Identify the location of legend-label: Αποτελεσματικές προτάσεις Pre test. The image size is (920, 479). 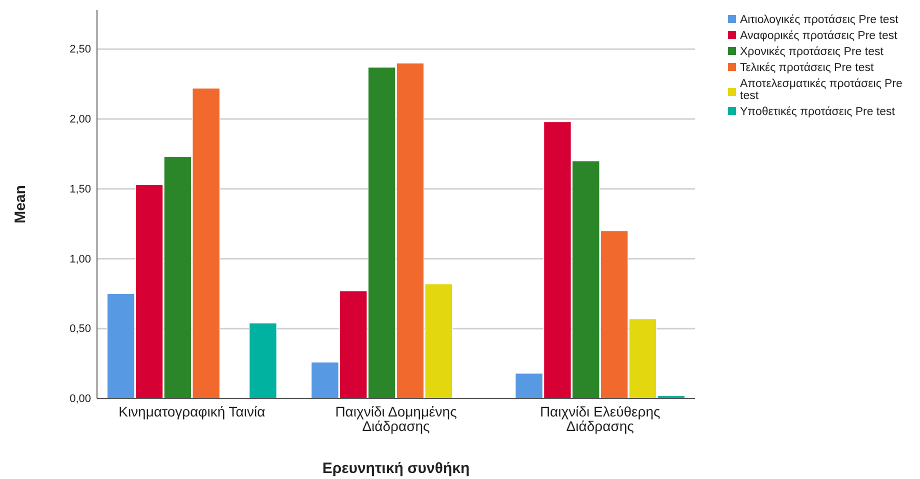
(821, 90).